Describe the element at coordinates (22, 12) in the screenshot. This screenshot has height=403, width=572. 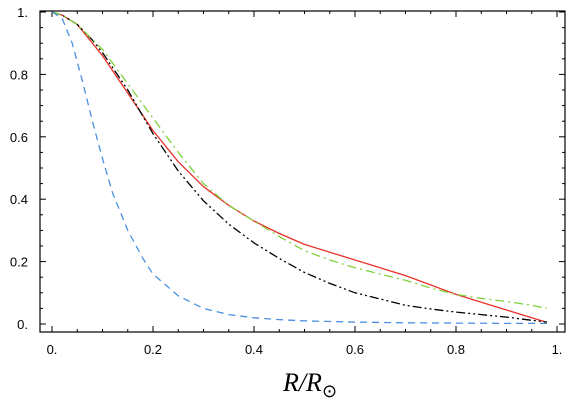
I see `y-tick-label: 1.` at that location.